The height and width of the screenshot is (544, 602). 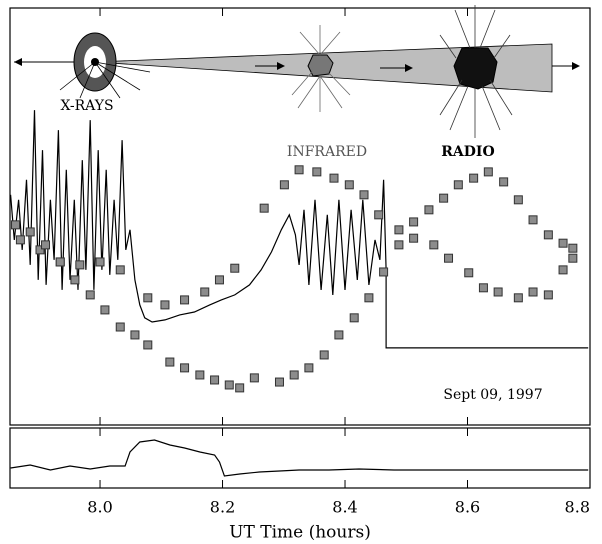 What do you see at coordinates (467, 507) in the screenshot?
I see `x-tick-label: 8.6` at bounding box center [467, 507].